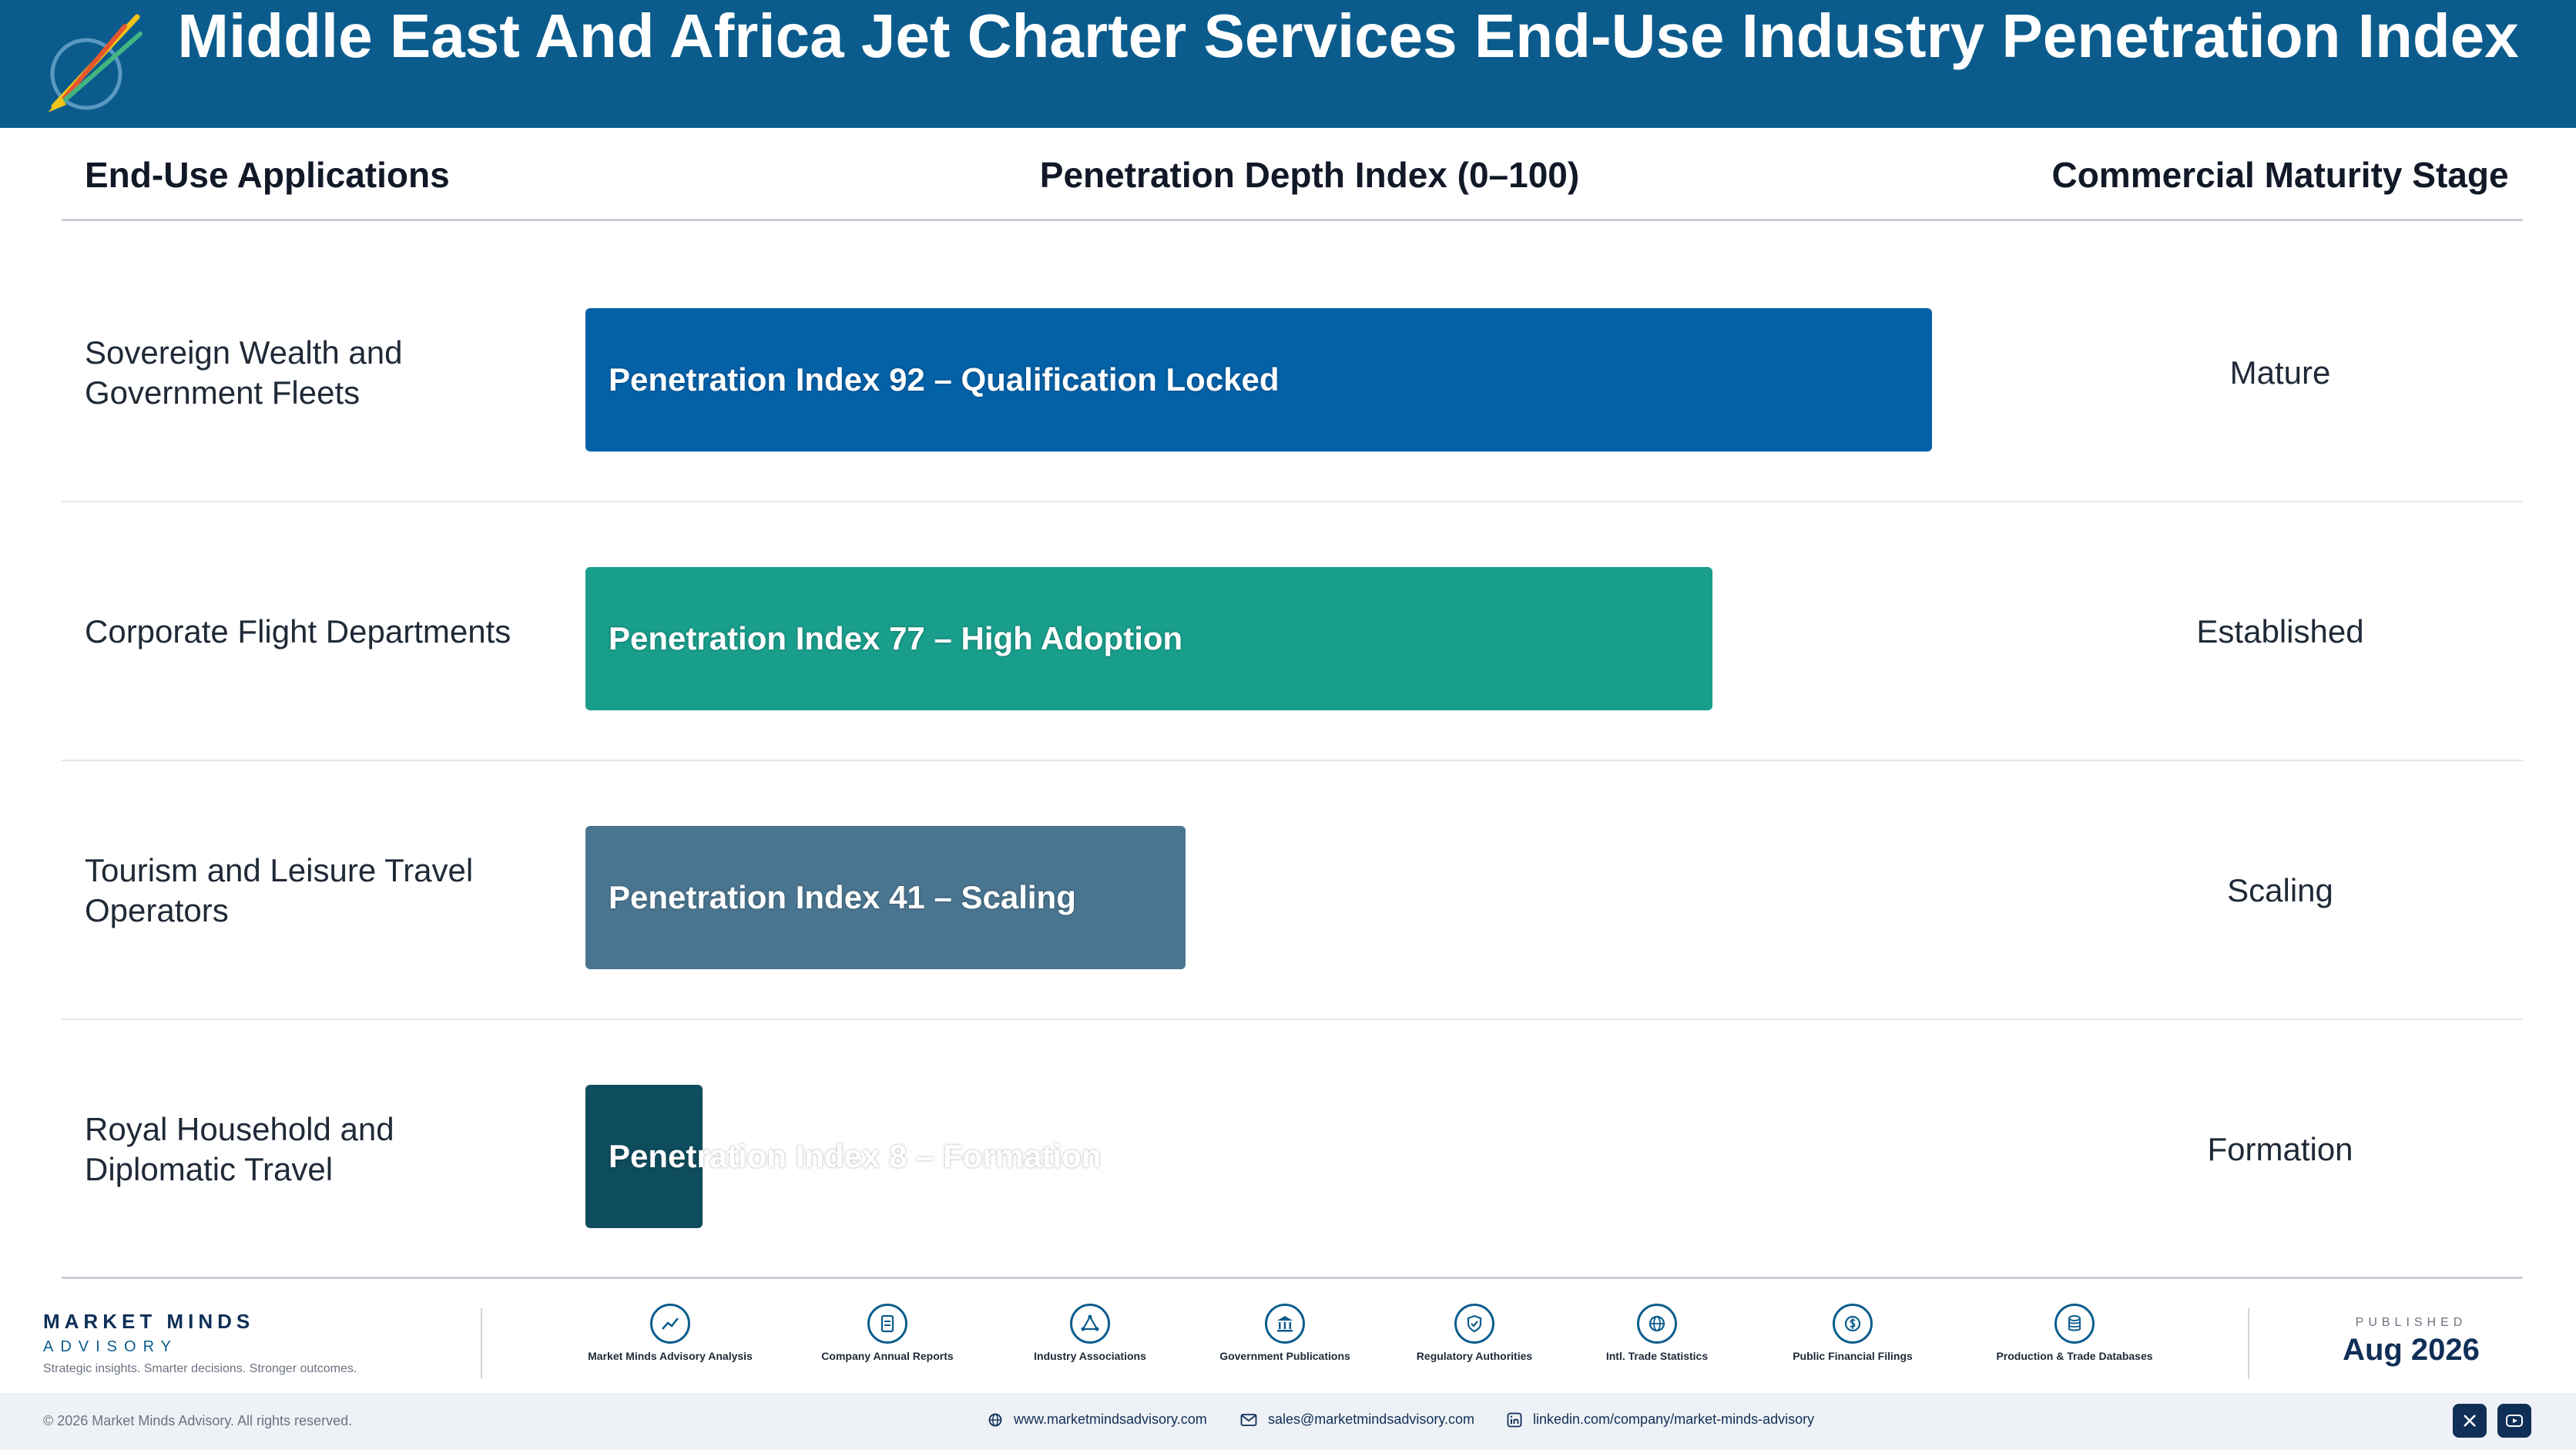 The width and height of the screenshot is (2576, 1450). Describe the element at coordinates (1853, 1356) in the screenshot. I see `source-label: Public Financial Filings` at that location.